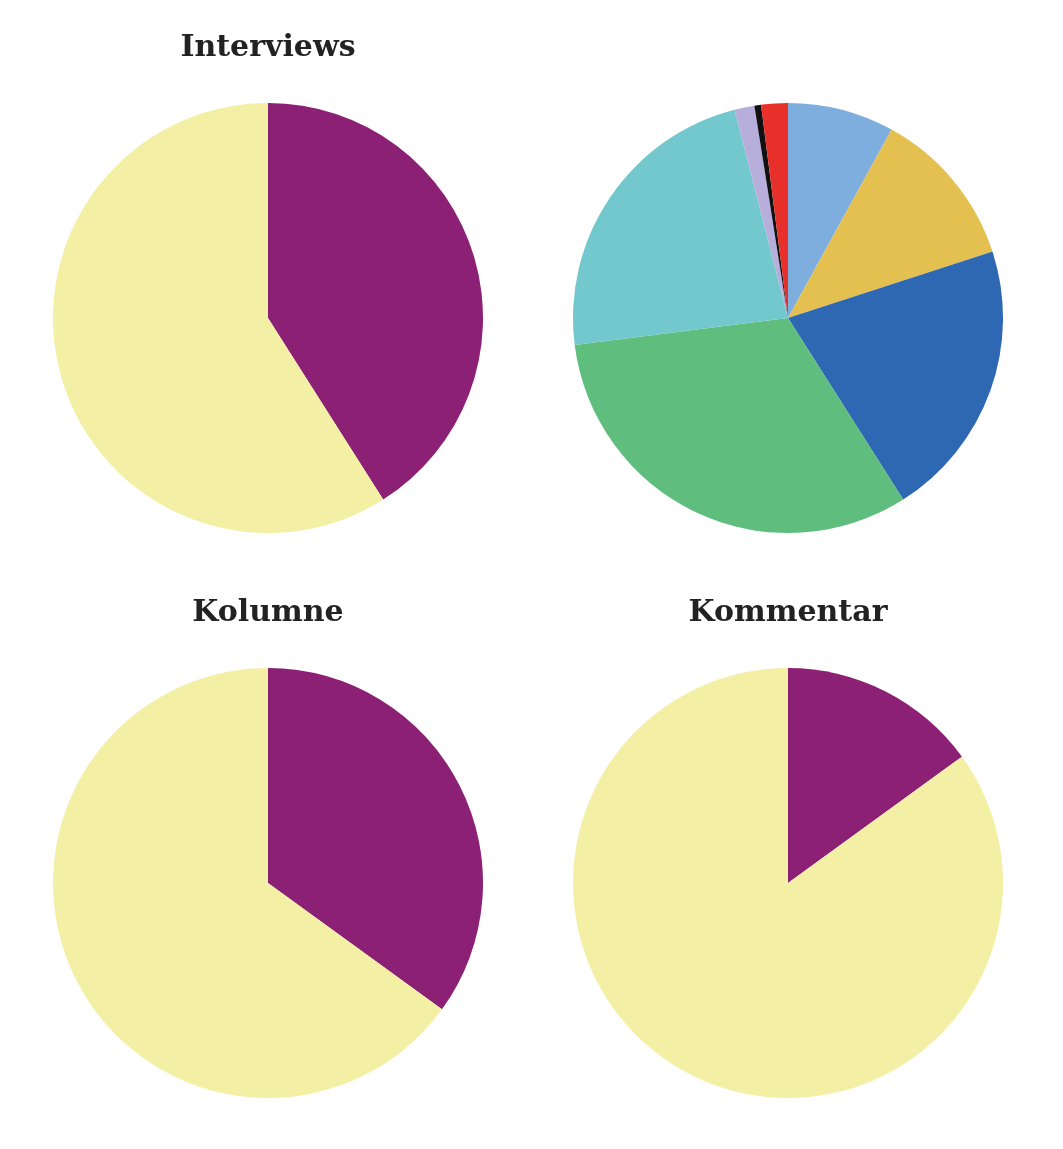 This screenshot has width=1063, height=1149. What do you see at coordinates (268, 45) in the screenshot?
I see `chart-title: Interviews` at bounding box center [268, 45].